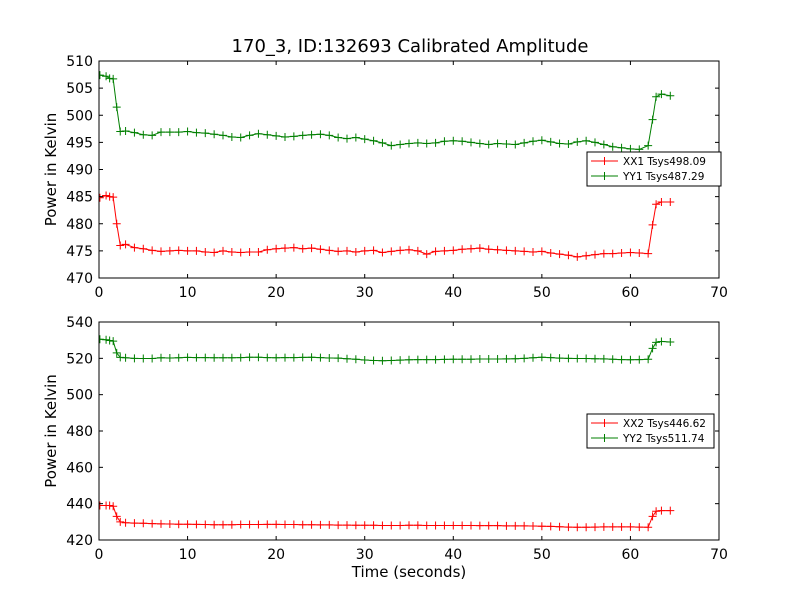 This screenshot has width=800, height=600. I want to click on y-axis-label: Power in Kelvin, so click(51, 170).